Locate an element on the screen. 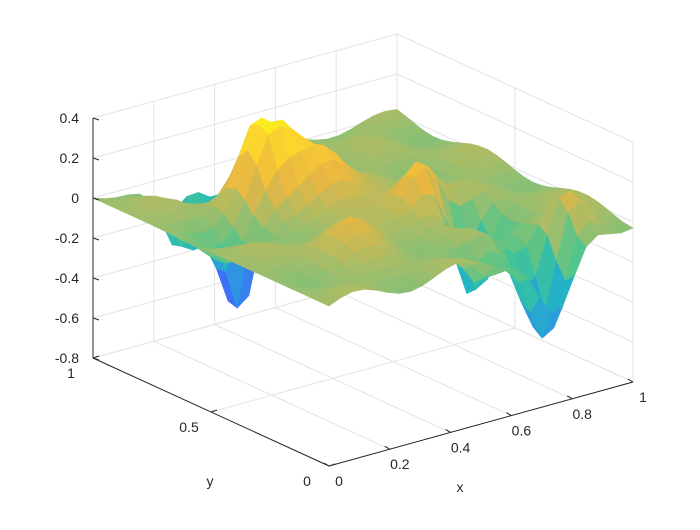 The height and width of the screenshot is (530, 700). x-tick-label: 0.6 is located at coordinates (522, 431).